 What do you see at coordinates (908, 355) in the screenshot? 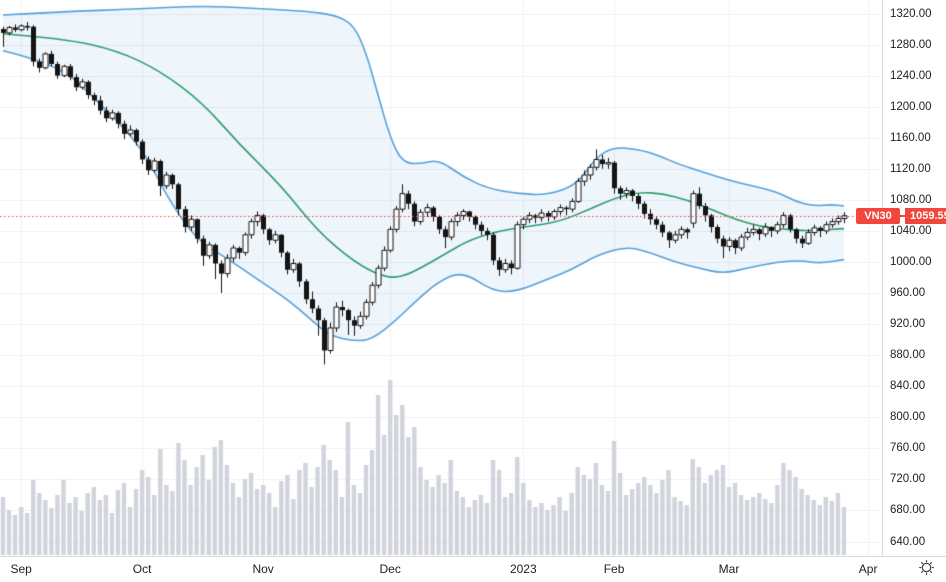
I see `price-tick-label: 880.00` at bounding box center [908, 355].